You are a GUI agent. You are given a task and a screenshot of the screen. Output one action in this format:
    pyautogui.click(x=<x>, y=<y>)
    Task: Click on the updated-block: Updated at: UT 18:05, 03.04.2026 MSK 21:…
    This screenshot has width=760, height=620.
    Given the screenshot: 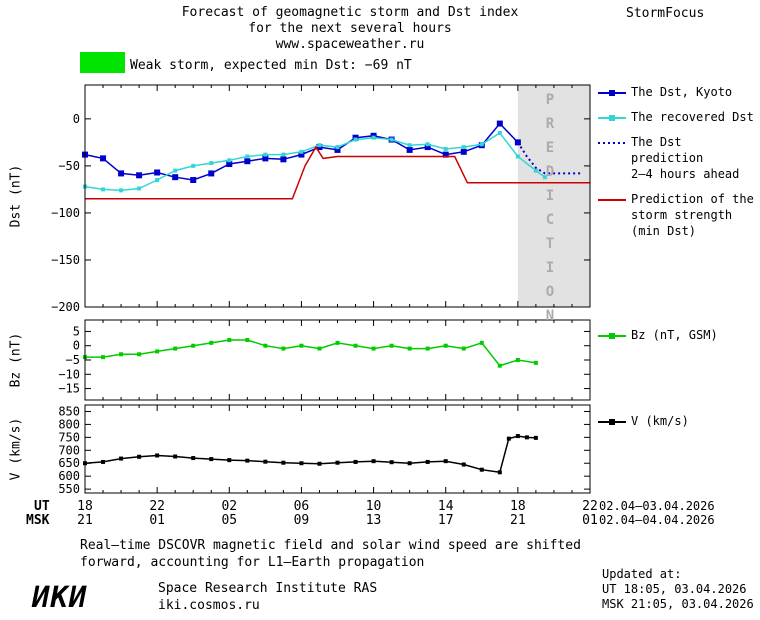 What is the action you would take?
    pyautogui.click(x=678, y=589)
    